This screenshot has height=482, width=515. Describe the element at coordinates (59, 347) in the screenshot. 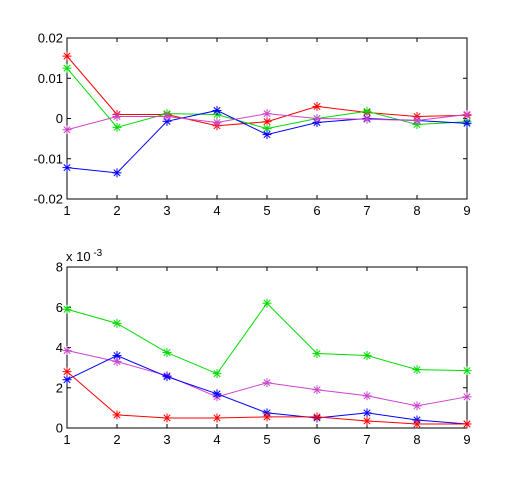

I see `y-tick-label: 4` at that location.